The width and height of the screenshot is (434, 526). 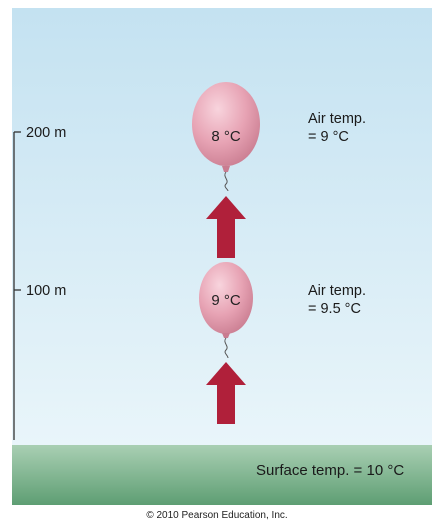 What do you see at coordinates (217, 515) in the screenshot?
I see `copyright-notice: © 2010 Pearson Education, Inc.` at bounding box center [217, 515].